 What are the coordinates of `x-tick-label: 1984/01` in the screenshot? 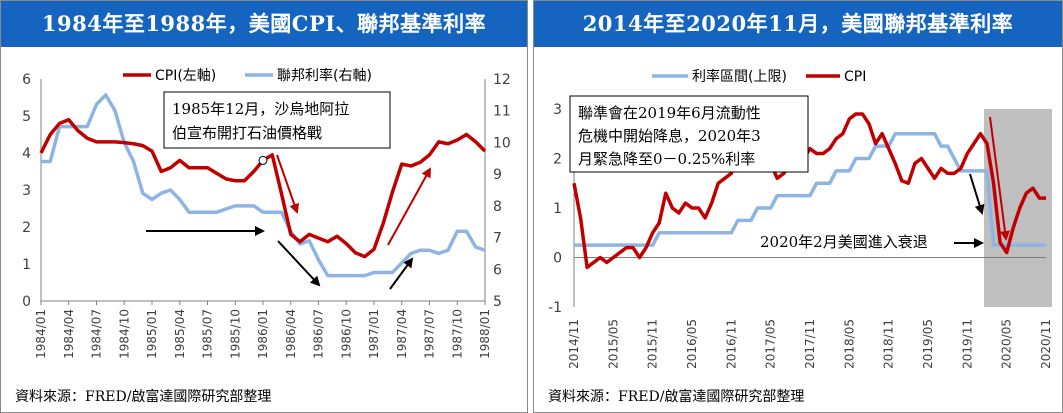 It's located at (41, 334).